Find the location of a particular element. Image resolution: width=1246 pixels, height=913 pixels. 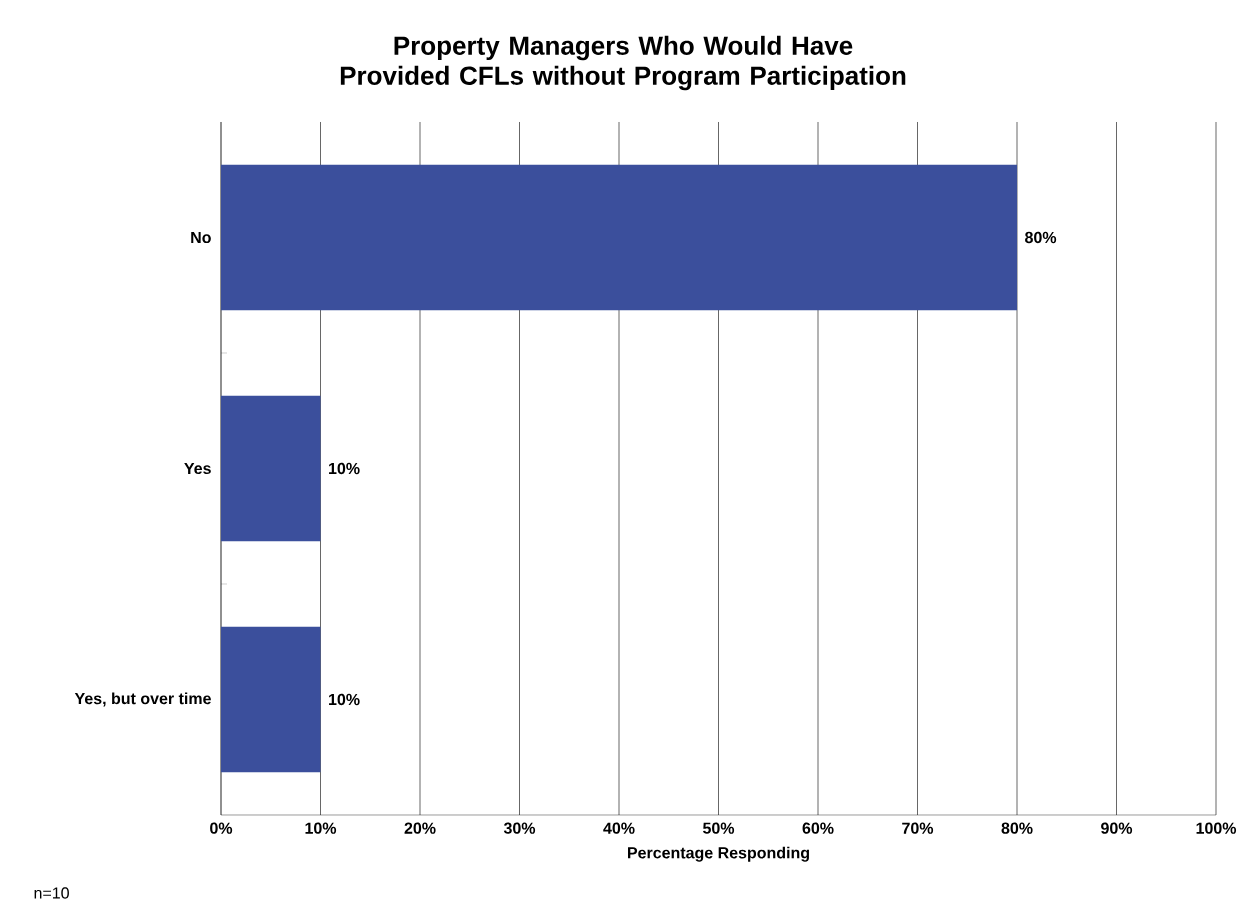

text: n=10 is located at coordinates (51, 893).